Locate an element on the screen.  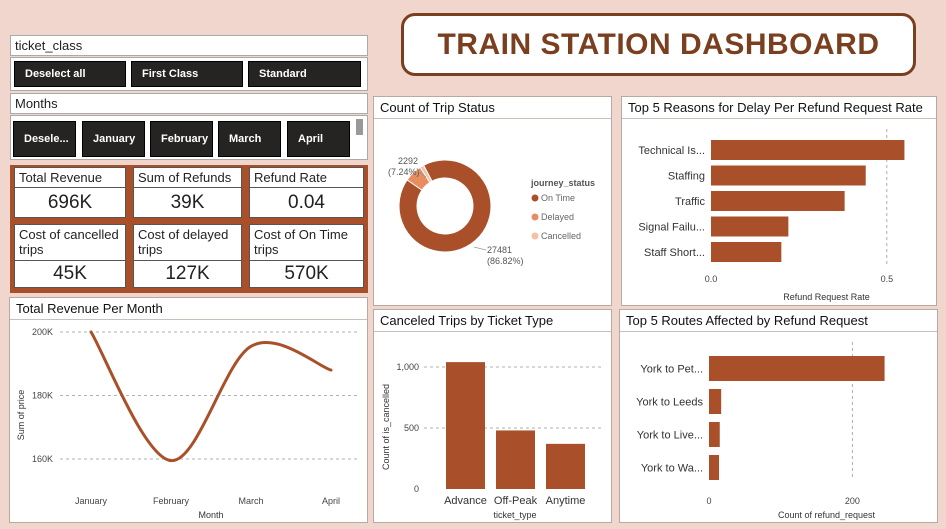
x-tick-label-2: Anytime is located at coordinates (566, 501).